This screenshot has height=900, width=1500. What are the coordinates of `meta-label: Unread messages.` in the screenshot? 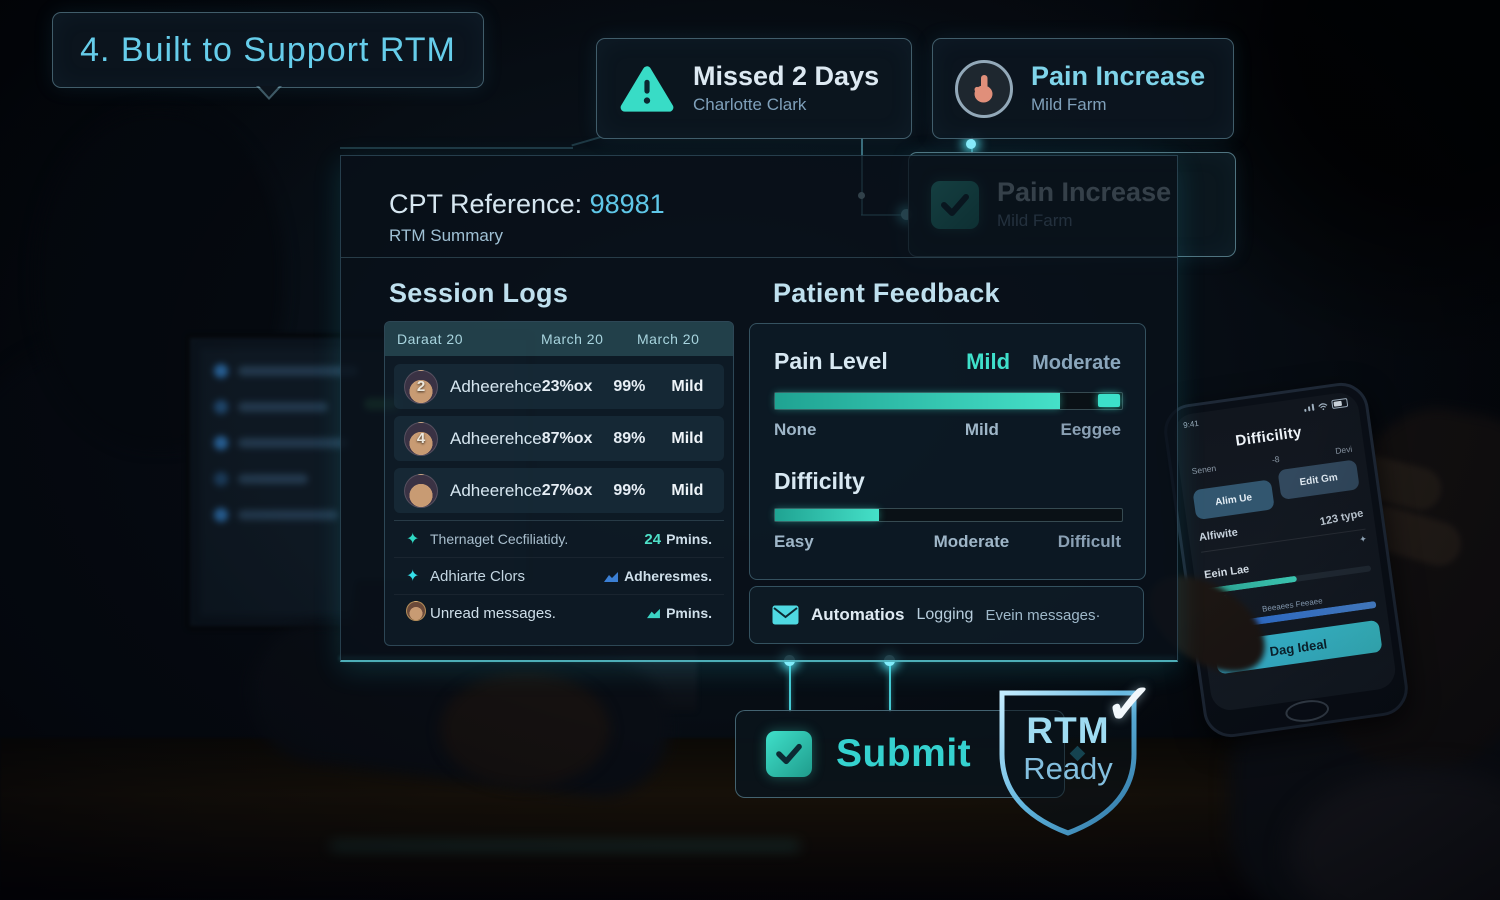 It's located at (493, 613).